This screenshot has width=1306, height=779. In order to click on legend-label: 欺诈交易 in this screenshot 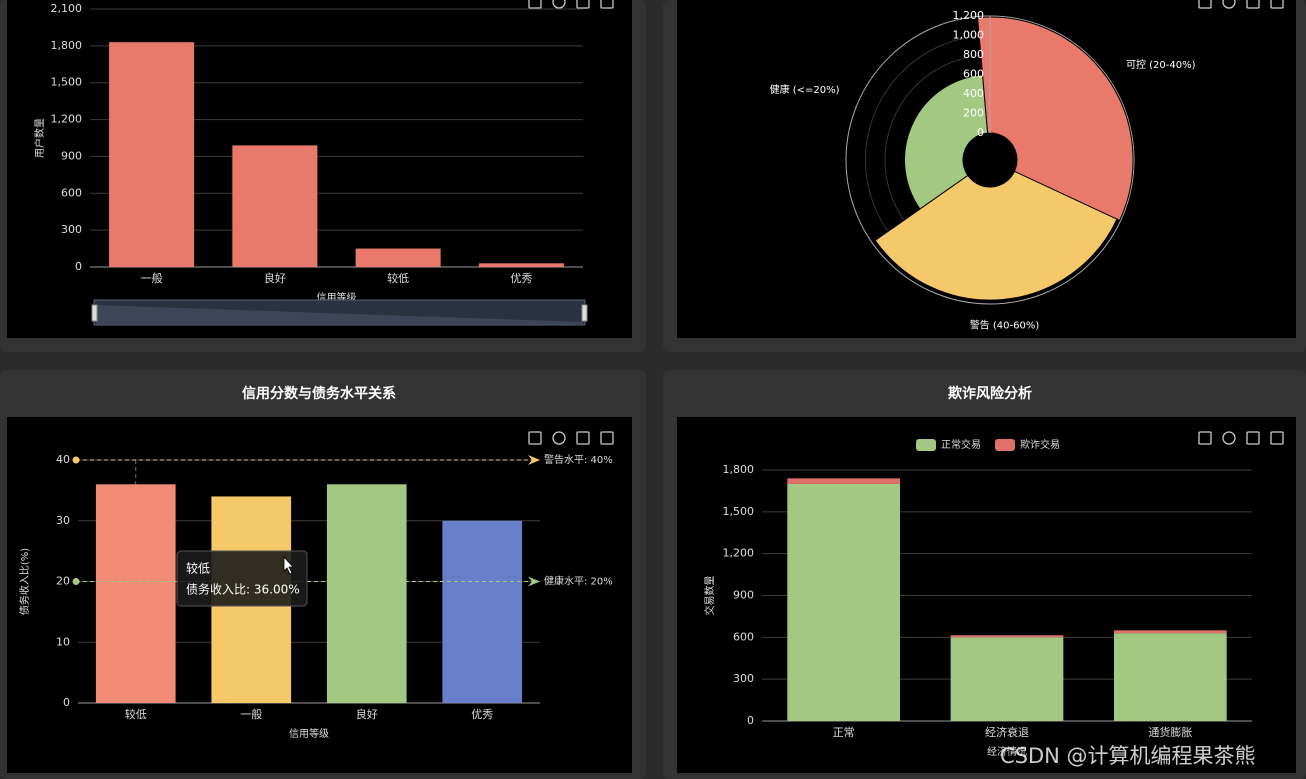, I will do `click(1040, 444)`.